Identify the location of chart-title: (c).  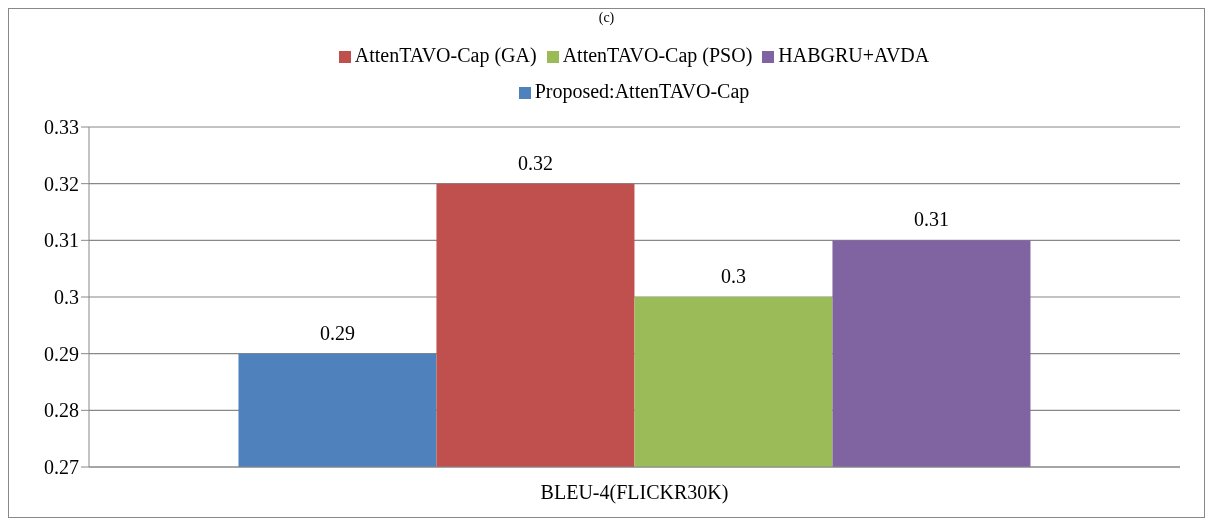
(606, 18).